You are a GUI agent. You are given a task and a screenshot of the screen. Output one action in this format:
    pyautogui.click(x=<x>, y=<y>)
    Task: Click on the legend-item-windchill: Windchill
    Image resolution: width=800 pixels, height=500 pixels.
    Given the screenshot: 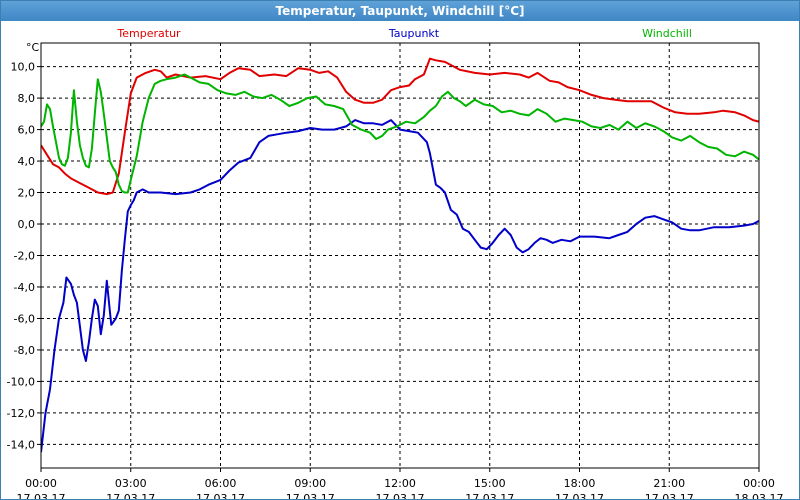 What is the action you would take?
    pyautogui.click(x=667, y=33)
    